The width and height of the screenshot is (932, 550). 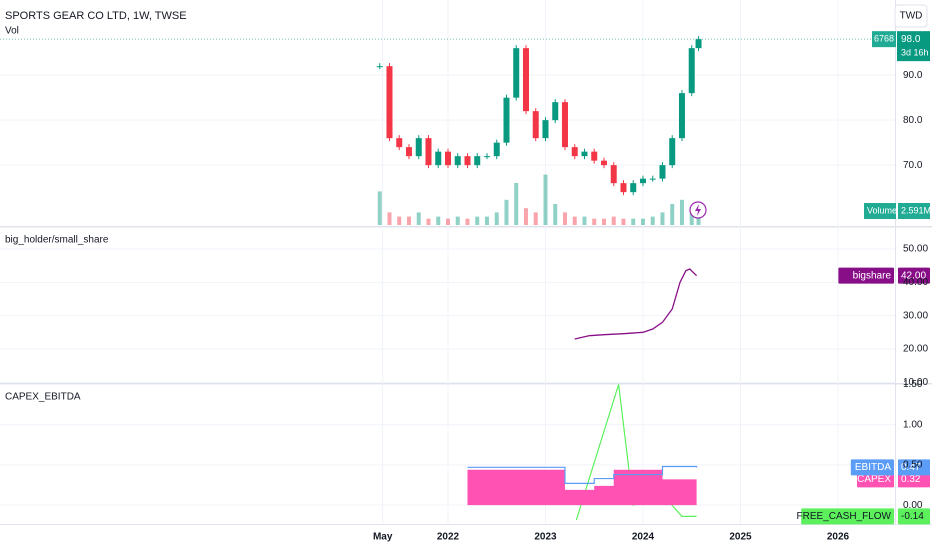 What do you see at coordinates (911, 479) in the screenshot?
I see `tag-value: 0.32` at bounding box center [911, 479].